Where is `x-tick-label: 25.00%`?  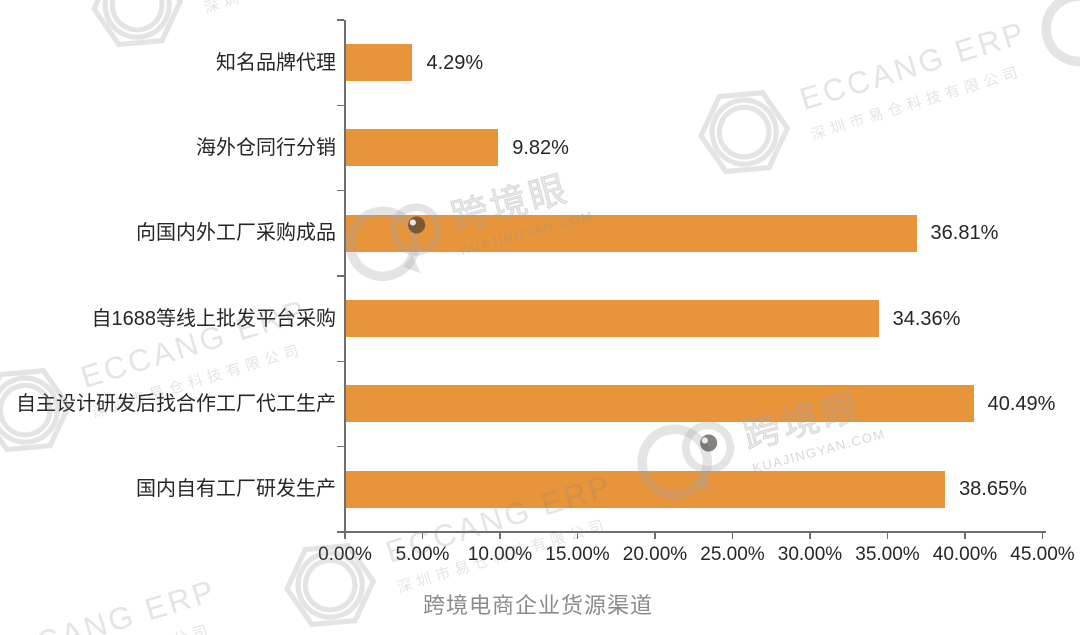
x-tick-label: 25.00% is located at coordinates (732, 554).